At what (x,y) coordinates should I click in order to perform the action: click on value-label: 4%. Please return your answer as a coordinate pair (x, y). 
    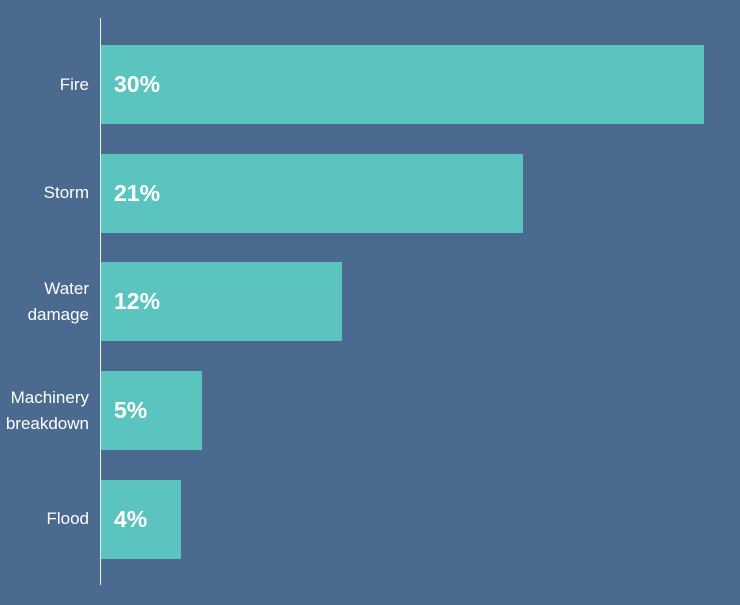
    Looking at the image, I should click on (131, 518).